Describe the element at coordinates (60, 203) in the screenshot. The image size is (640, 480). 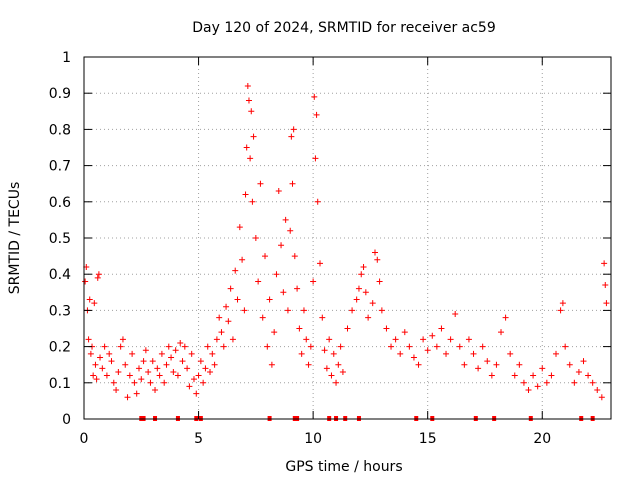
I see `y-tick-label: 0.6` at that location.